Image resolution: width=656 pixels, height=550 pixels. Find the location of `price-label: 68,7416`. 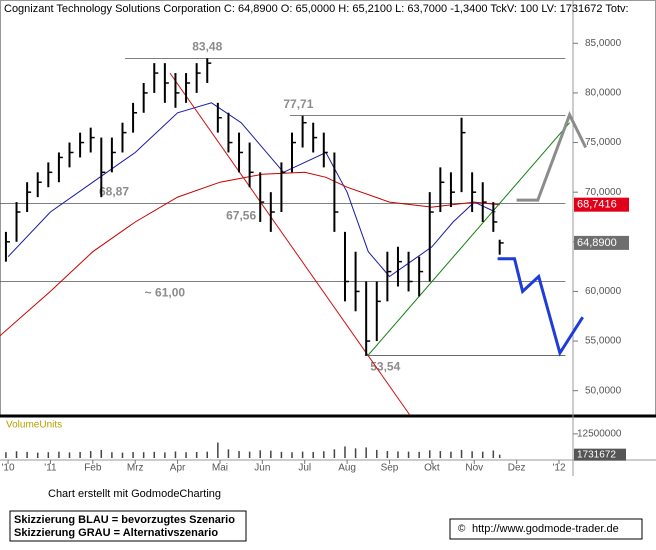

price-label: 68,7416 is located at coordinates (597, 205).